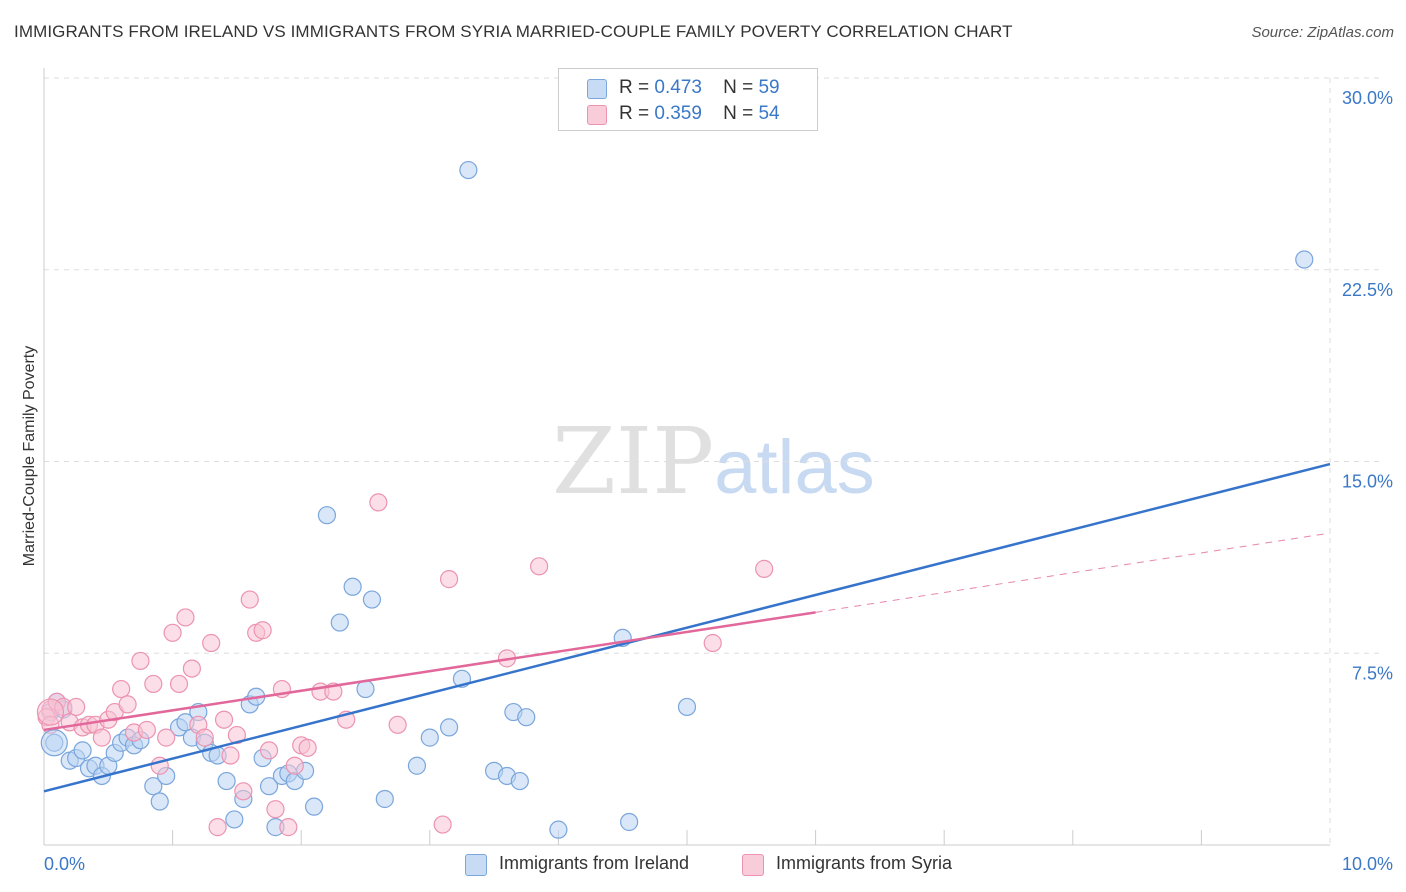  Describe the element at coordinates (634, 87) in the screenshot. I see `legend-r-label-ireland: R =` at that location.